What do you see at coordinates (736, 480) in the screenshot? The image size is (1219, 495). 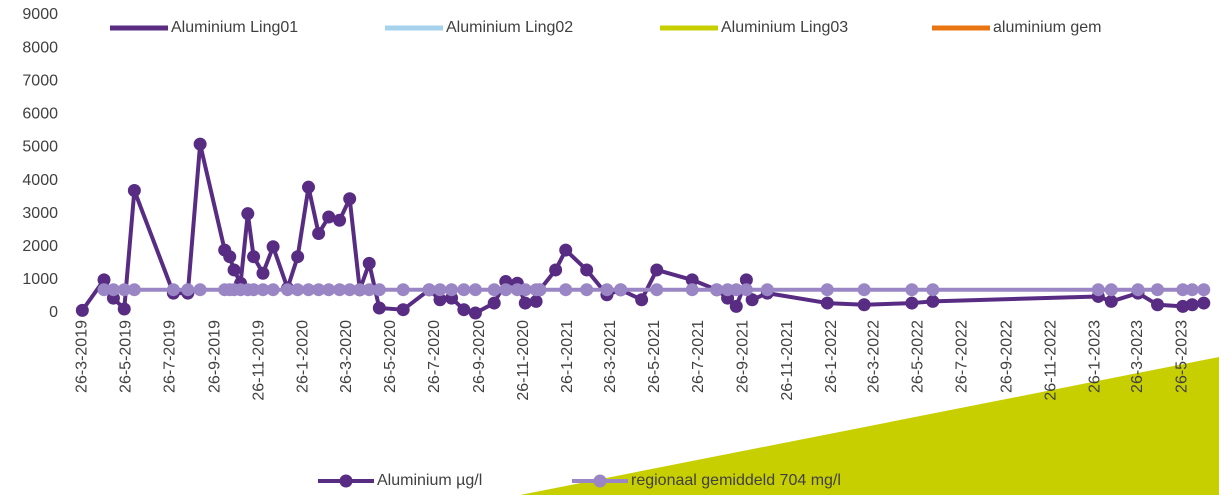 I see `legend-label: regionaal gemiddeld 704 mg/l` at bounding box center [736, 480].